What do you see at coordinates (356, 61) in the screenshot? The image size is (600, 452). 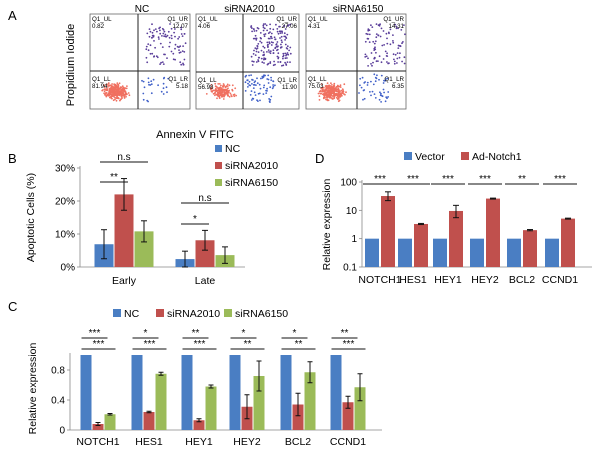 I see `flow-plot-frame` at bounding box center [356, 61].